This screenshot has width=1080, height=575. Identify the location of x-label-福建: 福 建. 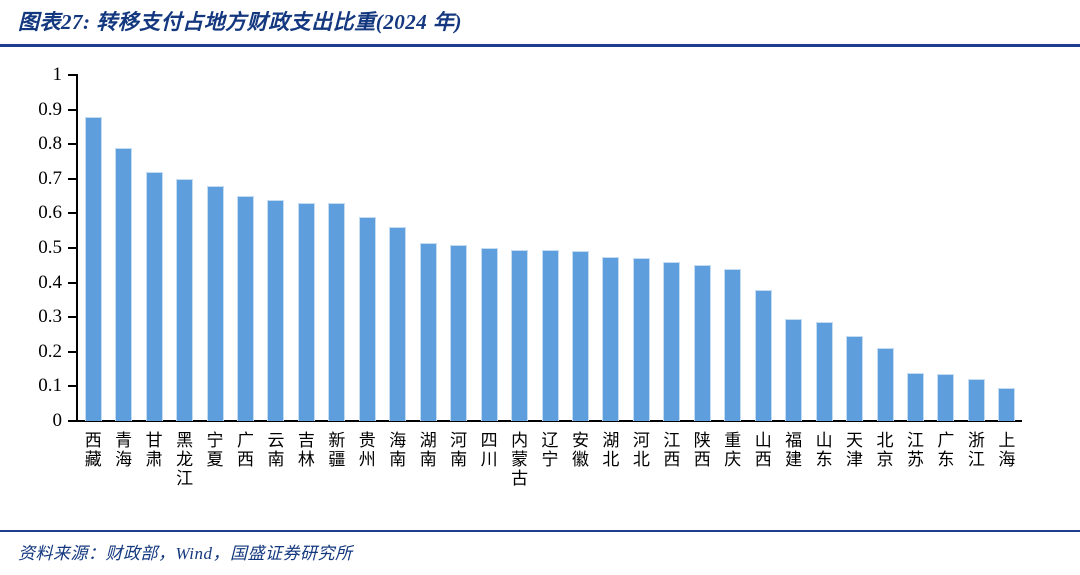
(794, 450).